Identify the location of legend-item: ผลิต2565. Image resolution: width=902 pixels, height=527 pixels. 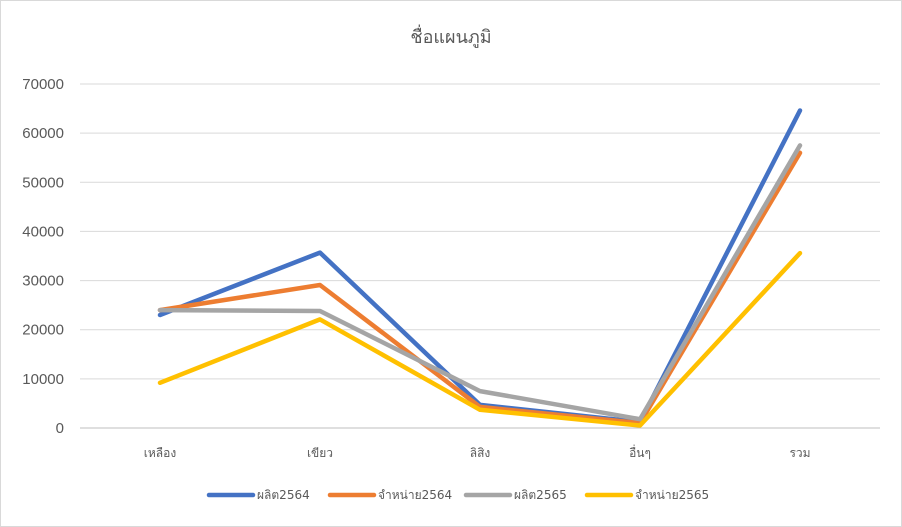
(515, 495).